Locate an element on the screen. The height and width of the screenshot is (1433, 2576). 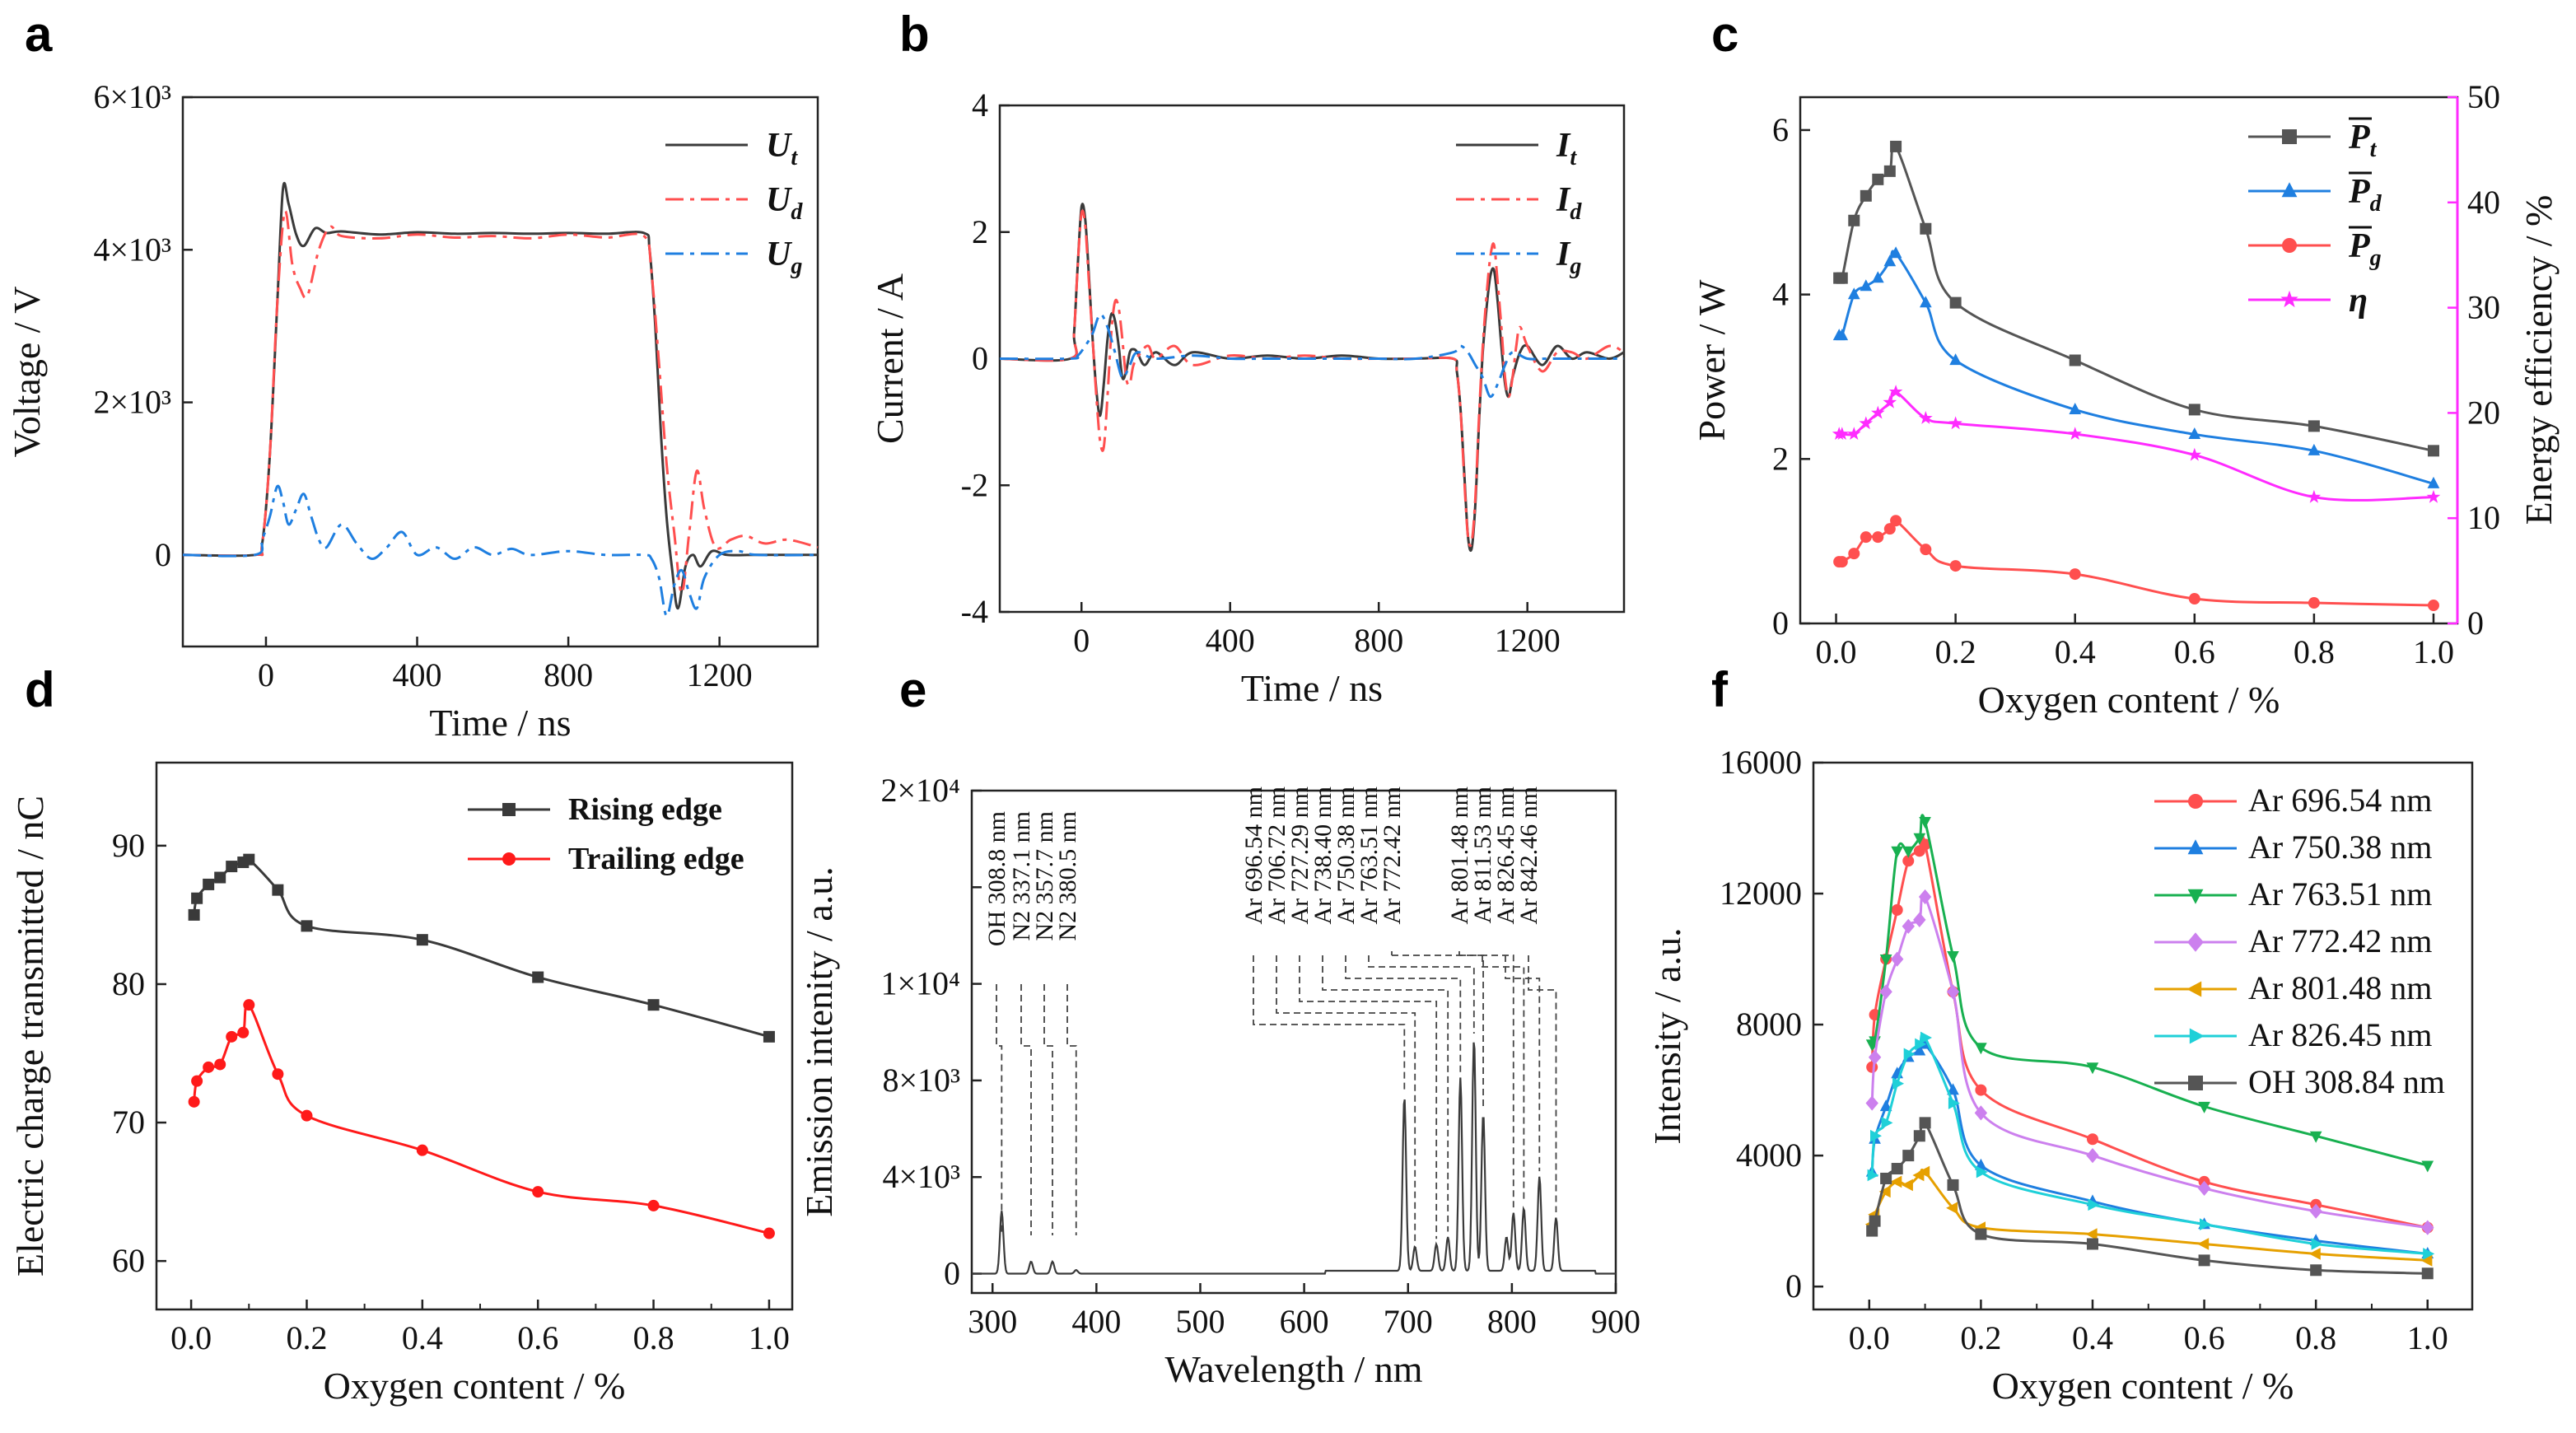
x-tick-label: 800 is located at coordinates (1378, 640).